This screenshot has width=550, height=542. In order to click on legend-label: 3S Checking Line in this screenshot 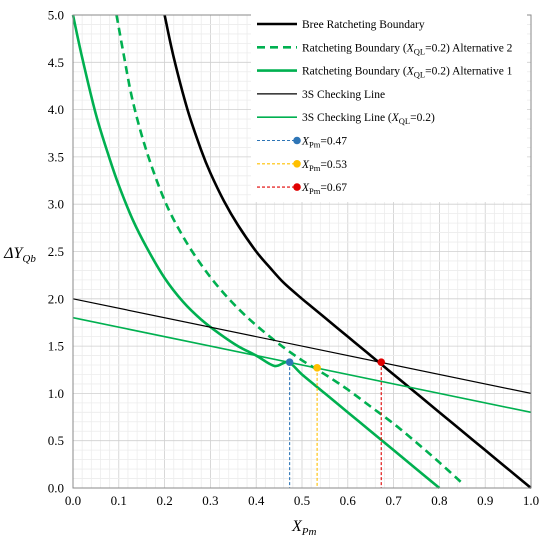, I will do `click(343, 95)`.